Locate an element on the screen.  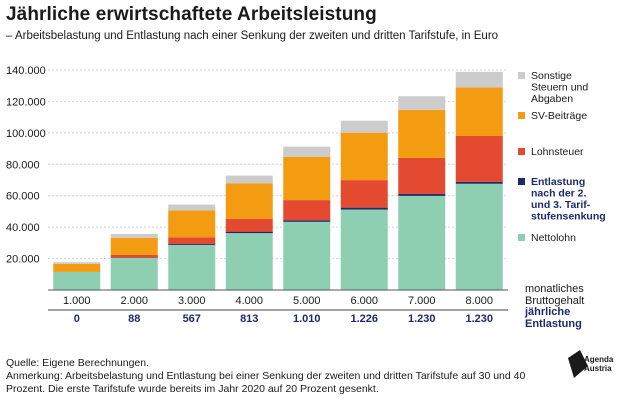
relief-value-label: 1.010 is located at coordinates (307, 319).